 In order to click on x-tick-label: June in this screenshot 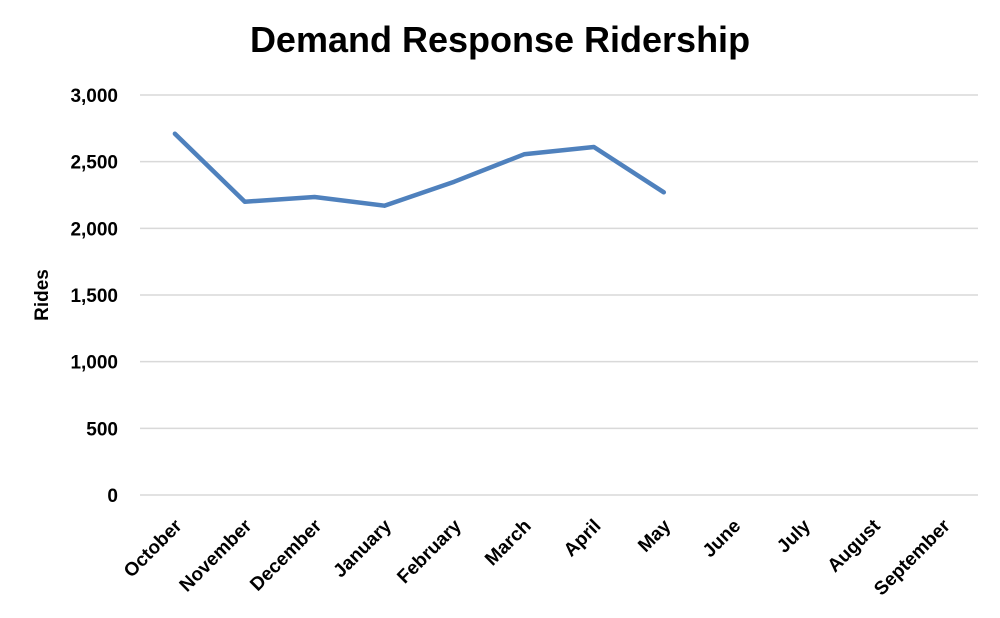, I will do `click(722, 539)`.